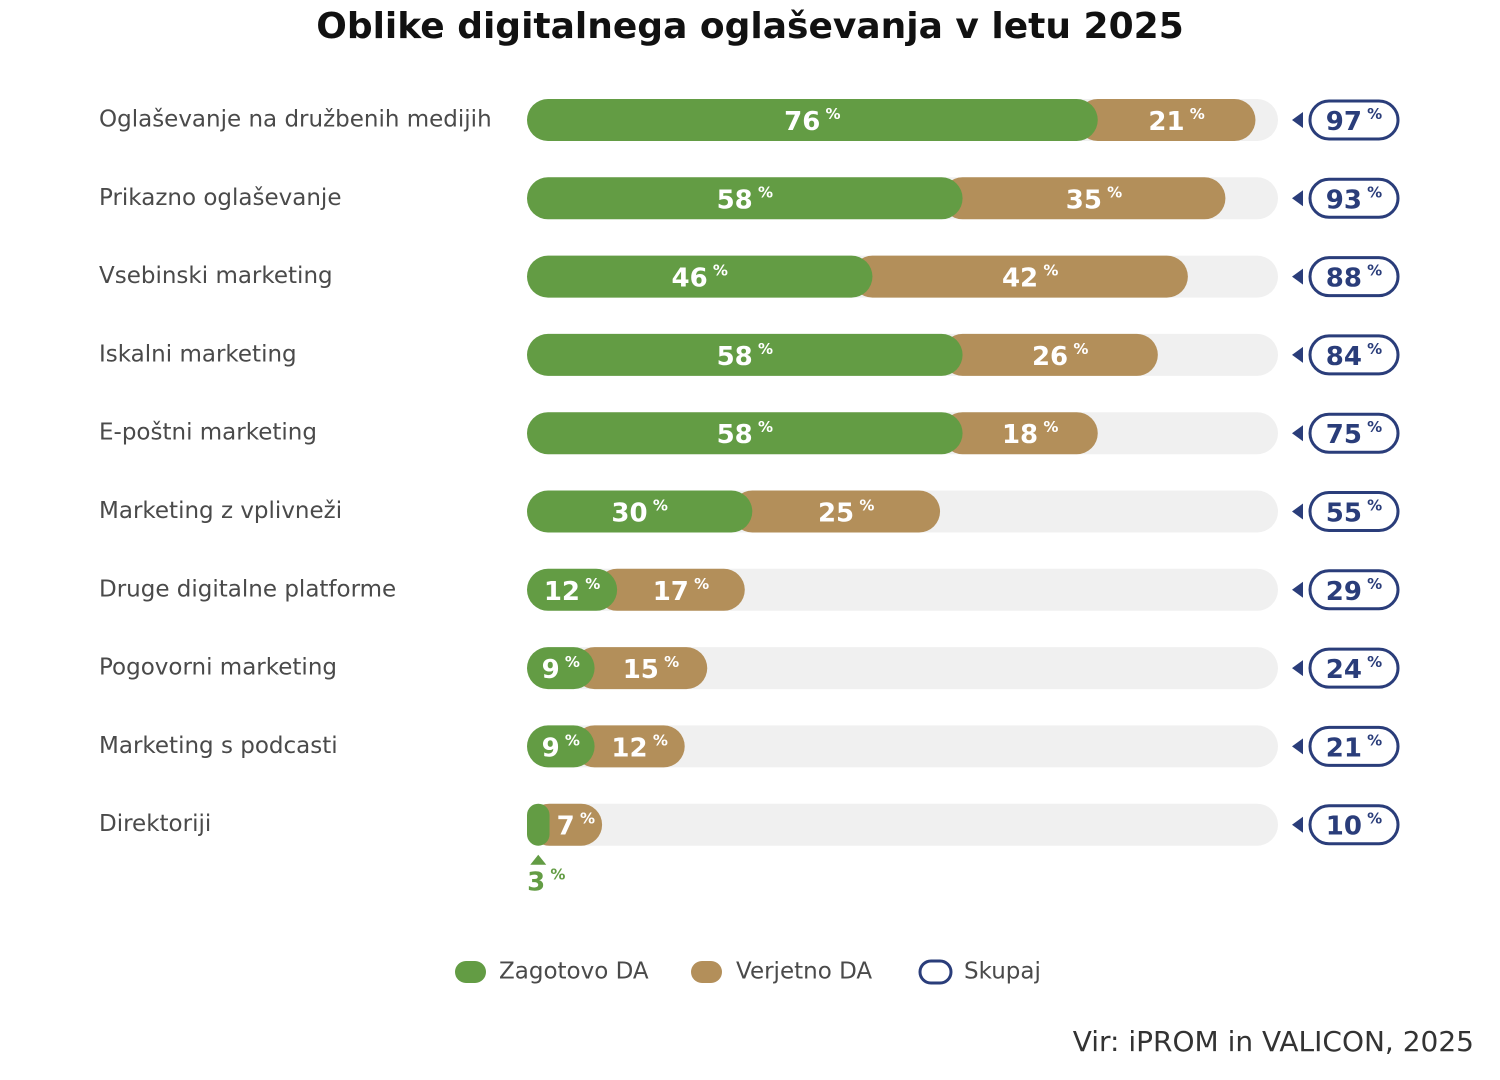 This screenshot has height=1080, width=1500. I want to click on category-label: Oglaševanje na družbenih medijih, so click(295, 120).